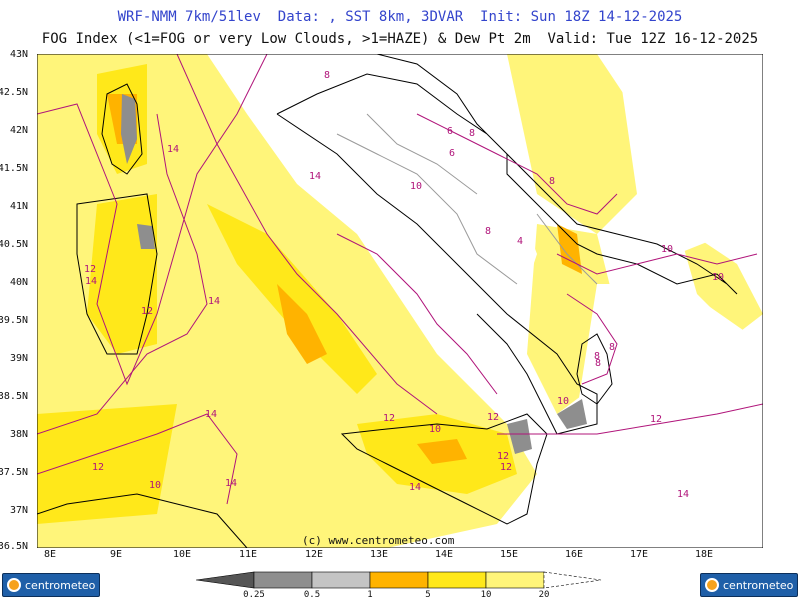  Describe the element at coordinates (18, 130) in the screenshot. I see `lat-label: 42N` at that location.